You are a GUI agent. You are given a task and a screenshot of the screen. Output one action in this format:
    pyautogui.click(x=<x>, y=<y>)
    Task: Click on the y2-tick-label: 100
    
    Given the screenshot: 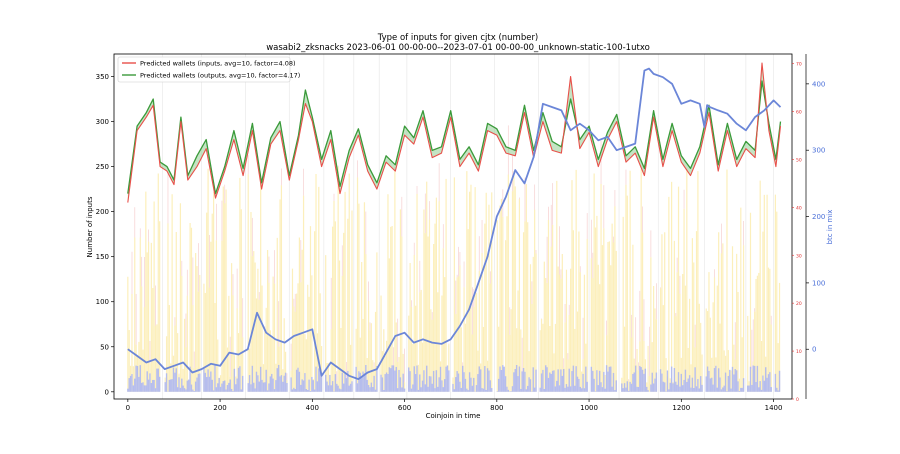 What is the action you would take?
    pyautogui.click(x=818, y=283)
    